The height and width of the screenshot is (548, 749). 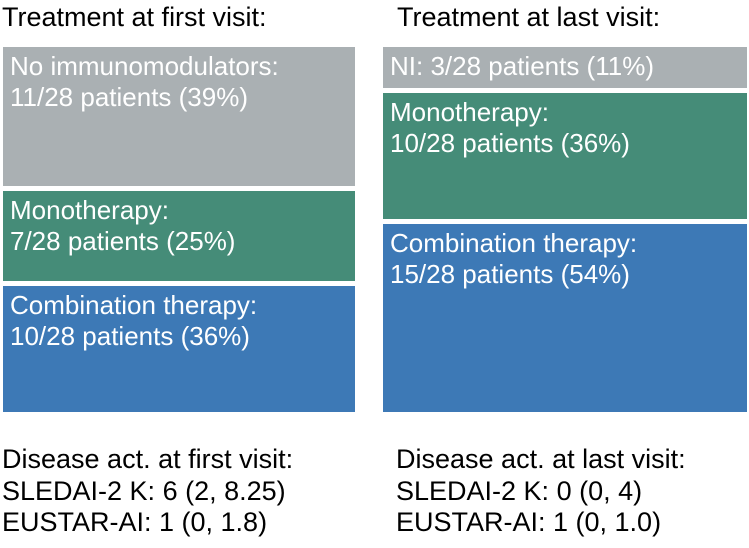 What do you see at coordinates (510, 274) in the screenshot?
I see `segment-label: 15/28 patients (54%)` at bounding box center [510, 274].